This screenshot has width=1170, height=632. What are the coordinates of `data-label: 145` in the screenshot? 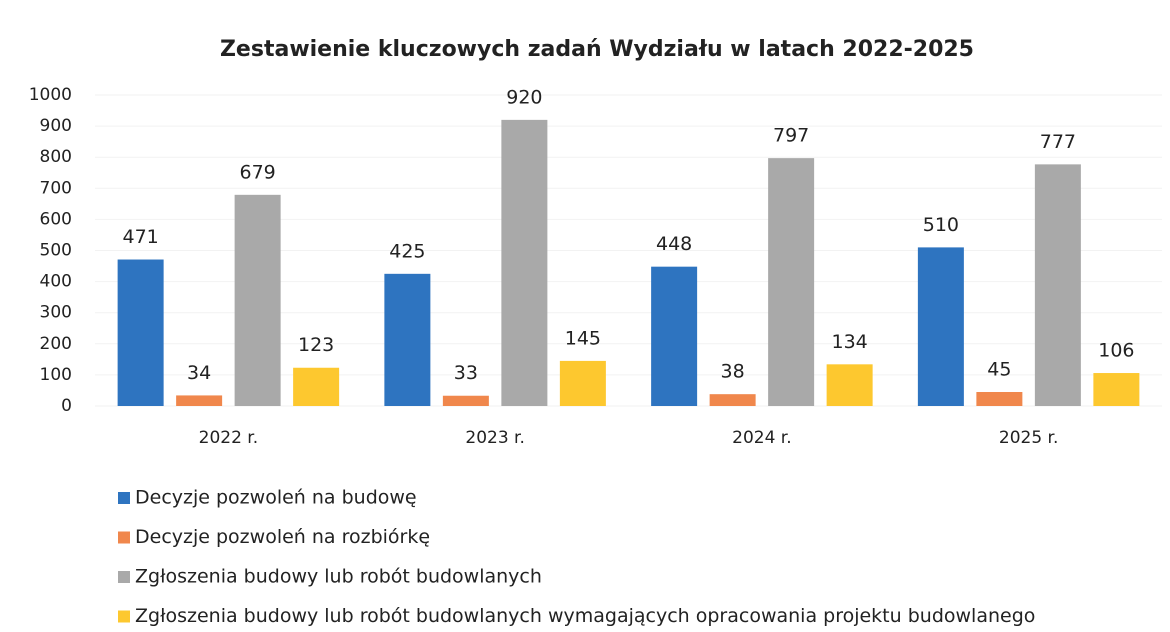 It's located at (583, 338).